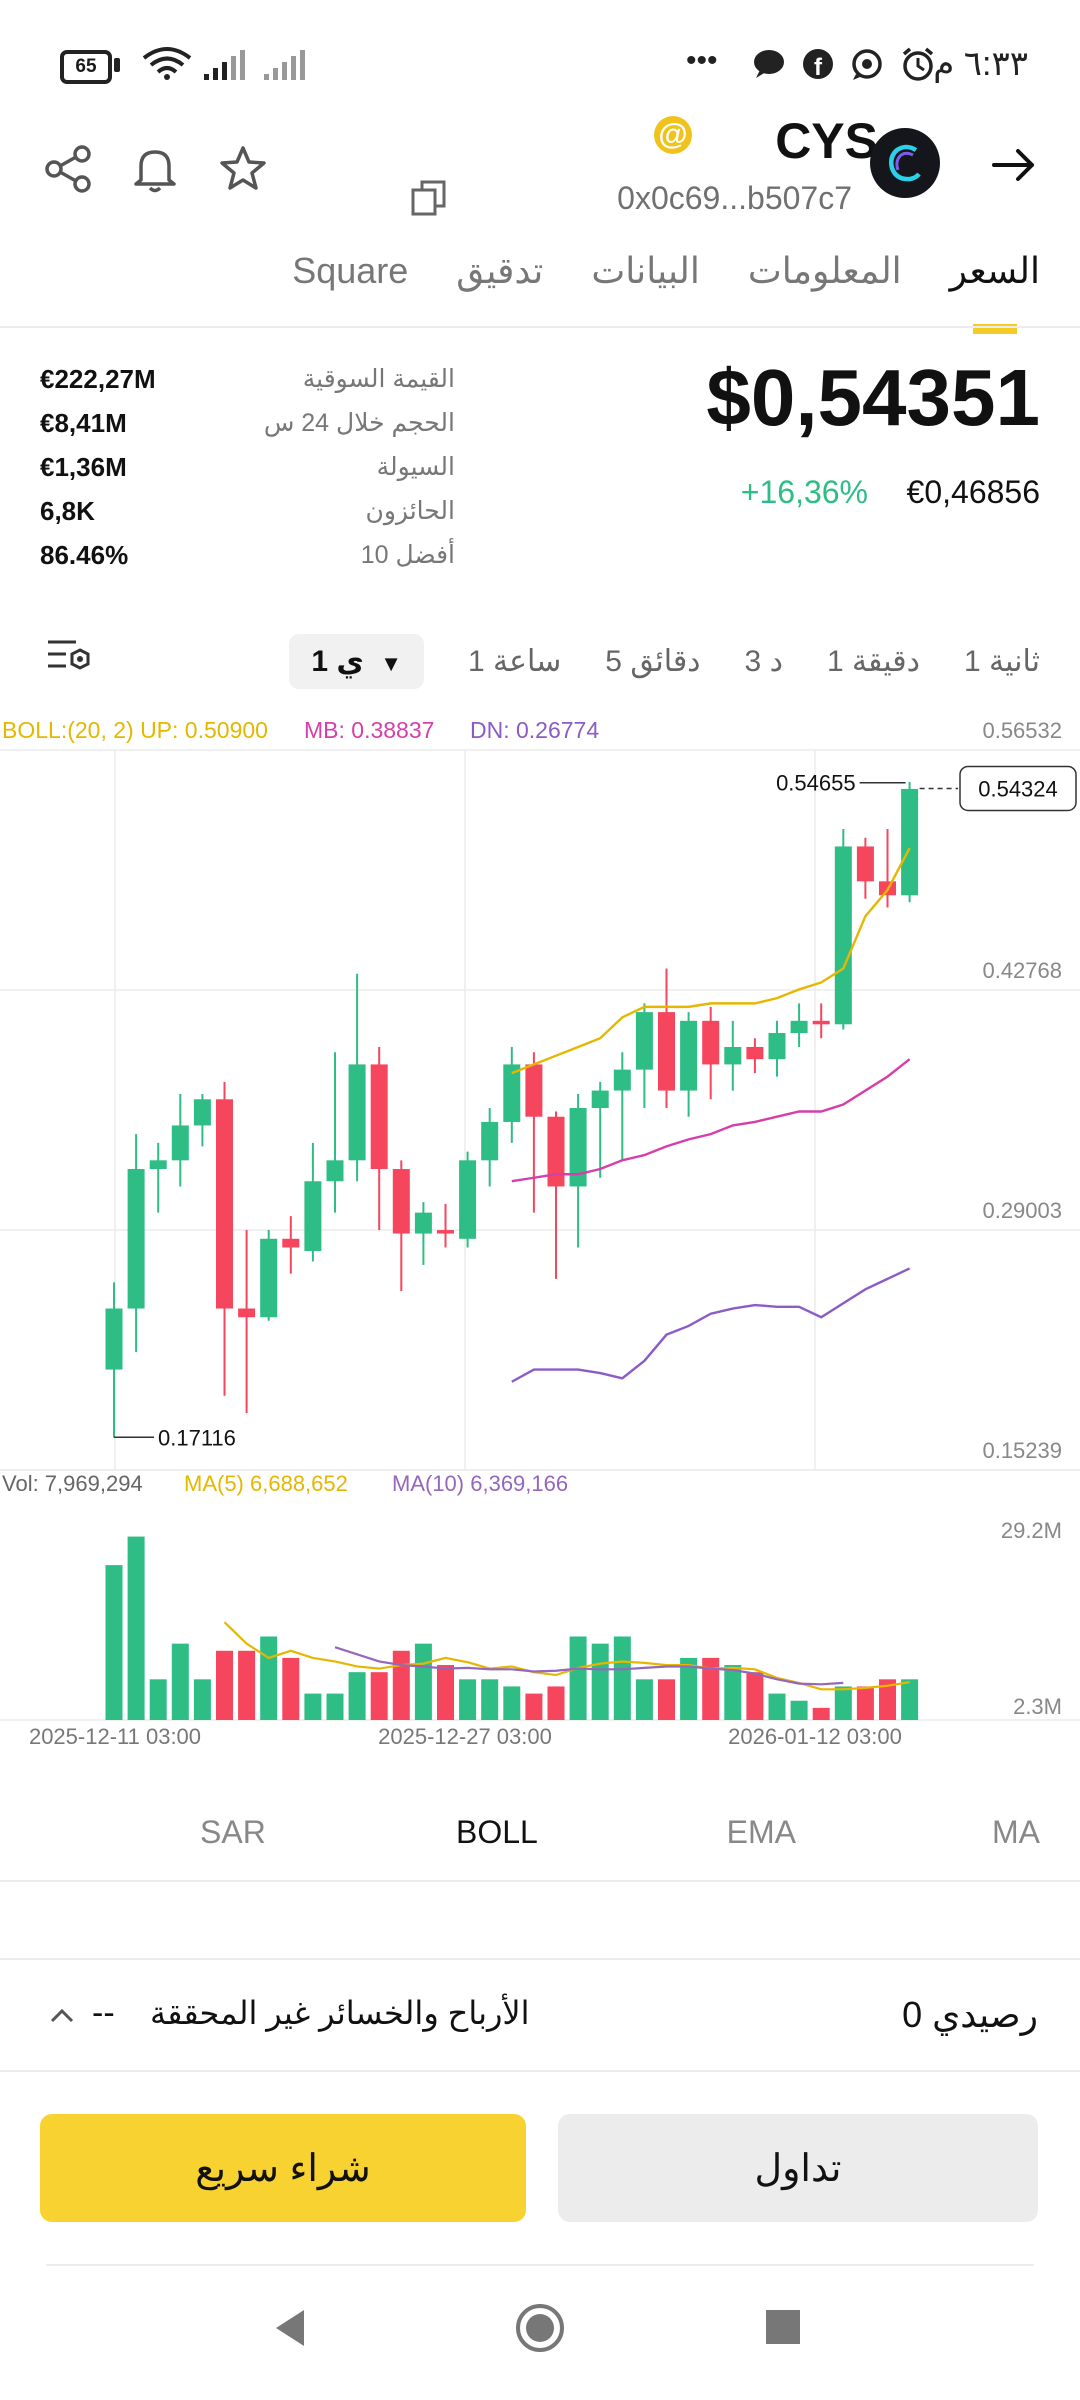  I want to click on bell-icon, so click(155, 169).